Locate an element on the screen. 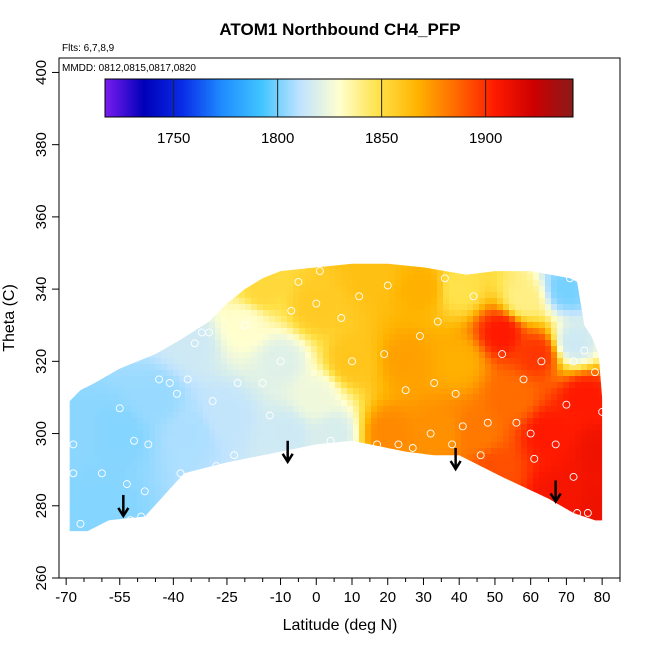 This screenshot has height=650, width=650. y-tick-label: 260 is located at coordinates (41, 577).